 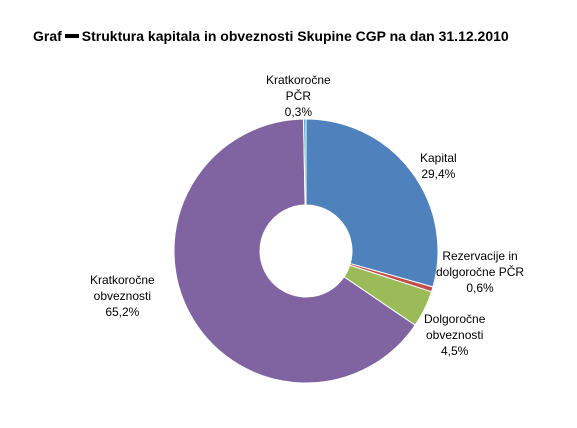 I want to click on slice-label-value: 65,2%, so click(x=122, y=312).